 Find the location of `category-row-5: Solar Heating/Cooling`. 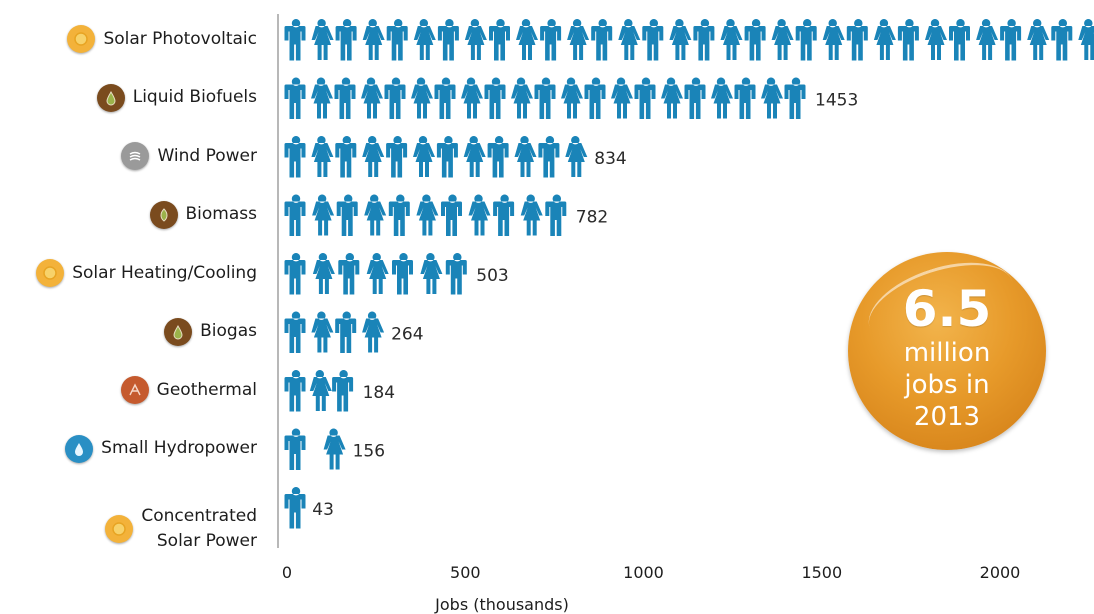

category-row-5: Solar Heating/Cooling is located at coordinates (146, 273).